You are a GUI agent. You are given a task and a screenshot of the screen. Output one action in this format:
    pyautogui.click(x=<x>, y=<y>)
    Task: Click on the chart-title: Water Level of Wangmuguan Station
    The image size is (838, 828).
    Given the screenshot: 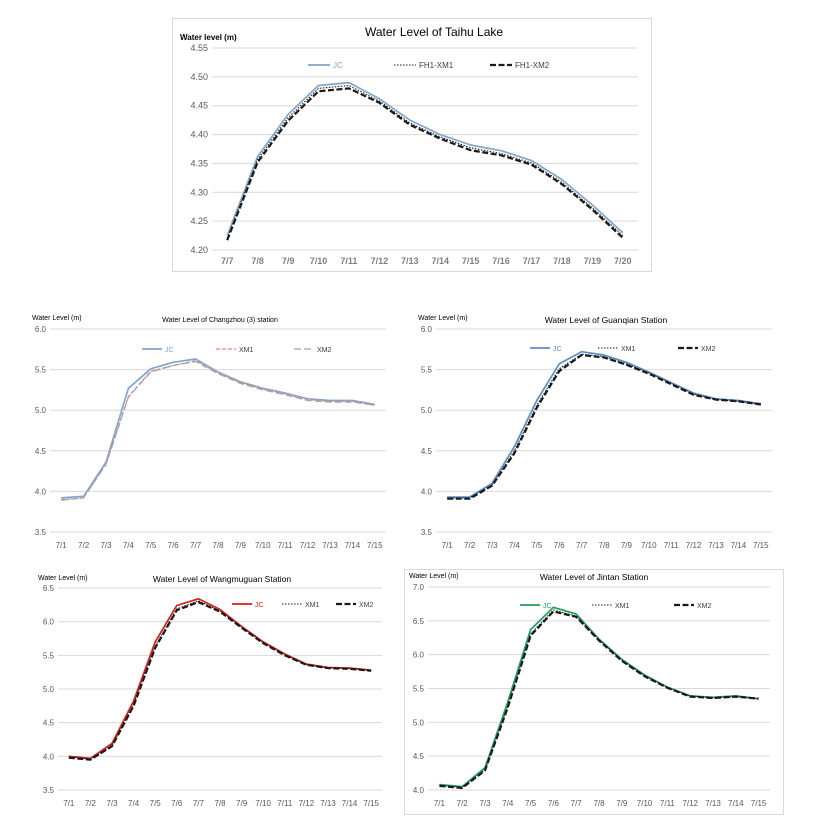 What is the action you would take?
    pyautogui.click(x=222, y=579)
    